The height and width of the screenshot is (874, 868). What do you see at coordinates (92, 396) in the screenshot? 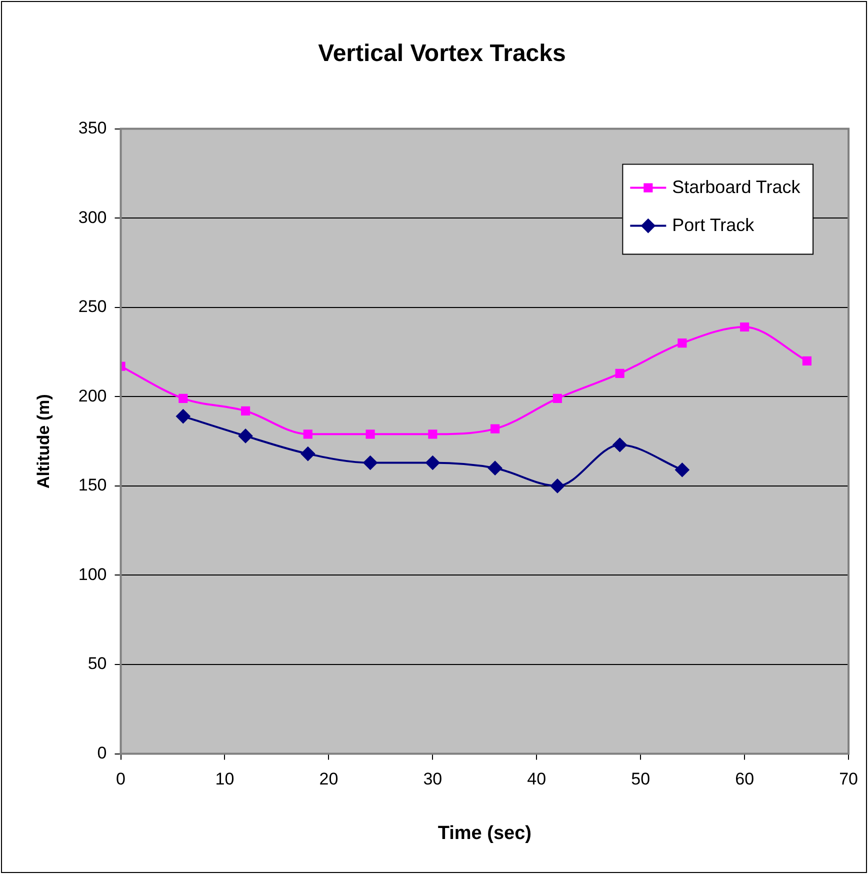
I see `y-tick-label: 200` at bounding box center [92, 396].